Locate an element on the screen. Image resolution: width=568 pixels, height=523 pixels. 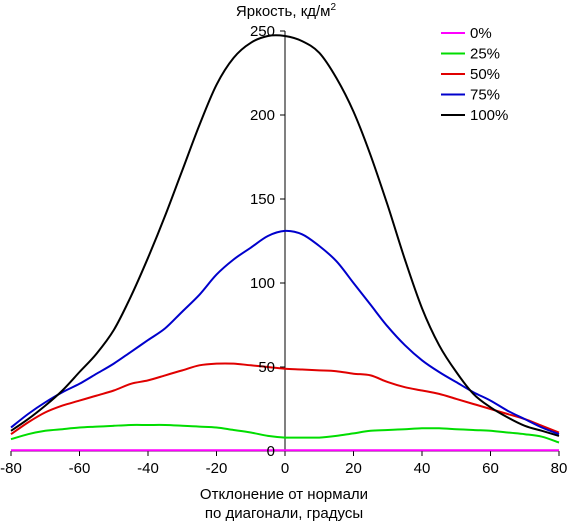
y-tick-label: 200 is located at coordinates (262, 115).